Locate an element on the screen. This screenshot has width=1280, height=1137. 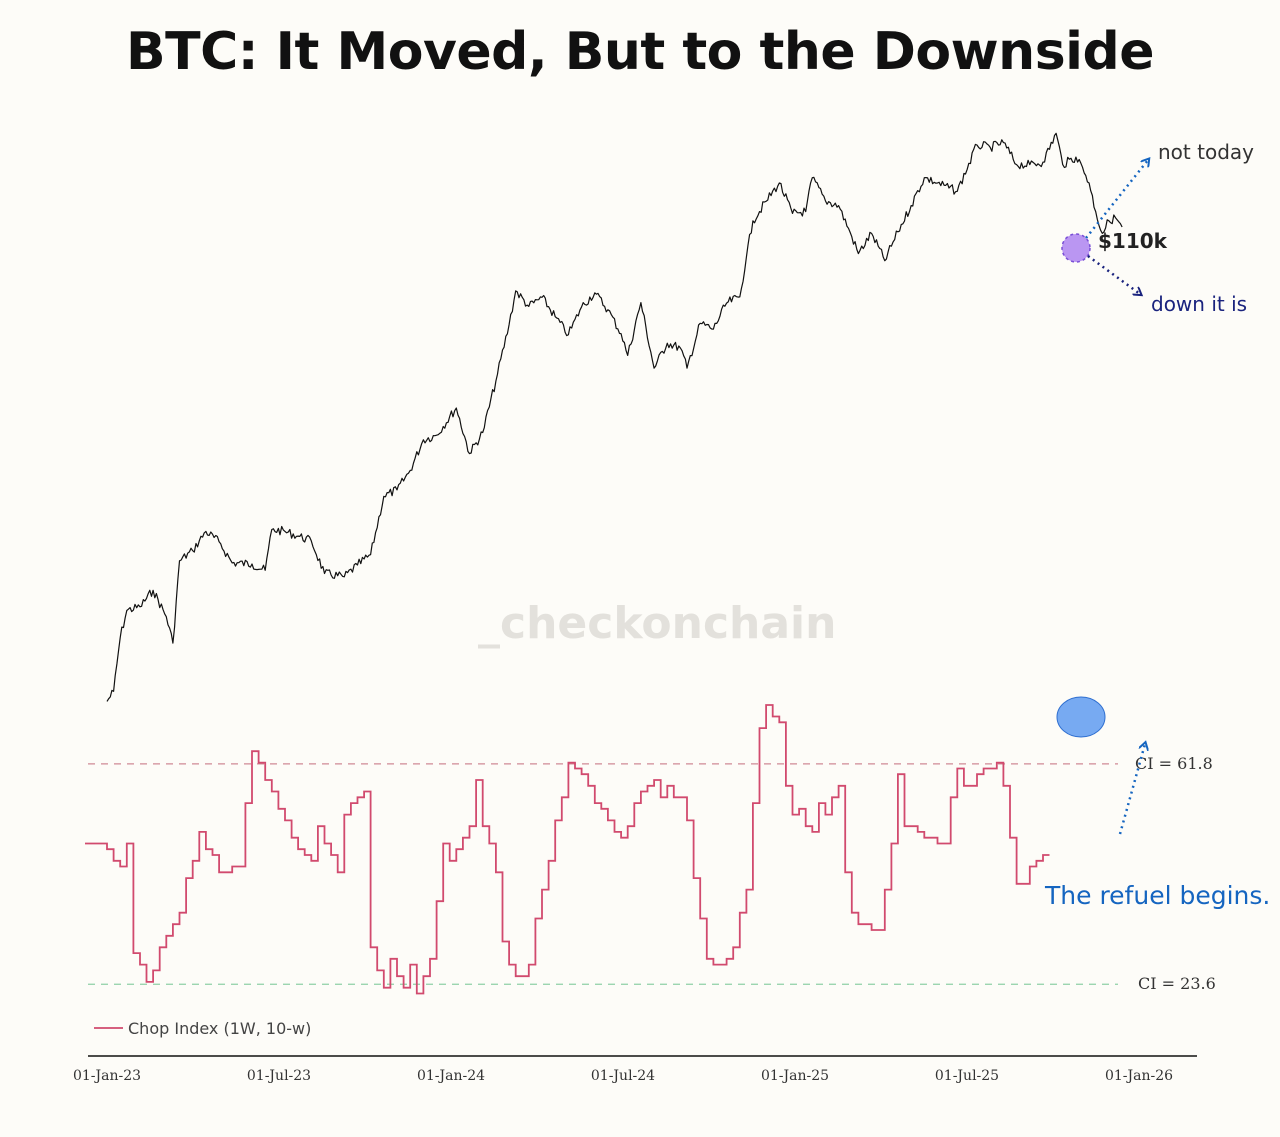
x-tick-label: 01-Jul-23 is located at coordinates (279, 1076).